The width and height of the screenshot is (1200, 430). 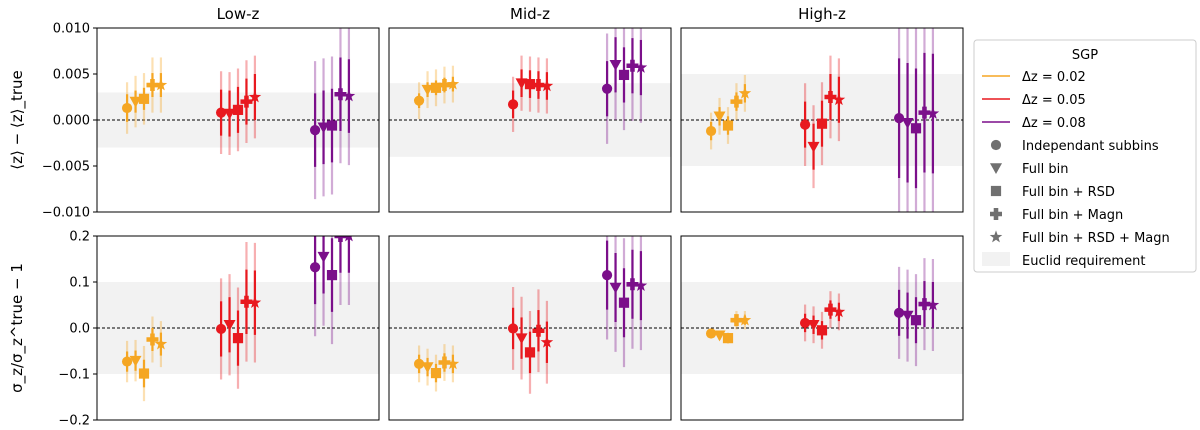 What do you see at coordinates (1054, 100) in the screenshot?
I see `legend-series-label: Δz = 0.05` at bounding box center [1054, 100].